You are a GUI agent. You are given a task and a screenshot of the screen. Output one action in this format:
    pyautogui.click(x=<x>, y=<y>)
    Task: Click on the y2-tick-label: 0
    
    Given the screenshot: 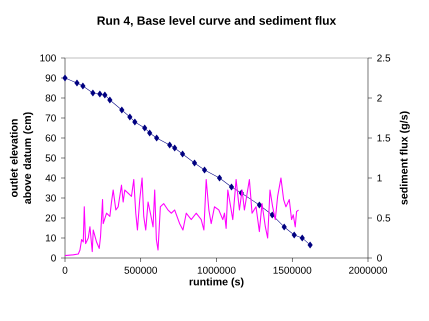 What is the action you would take?
    pyautogui.click(x=379, y=258)
    